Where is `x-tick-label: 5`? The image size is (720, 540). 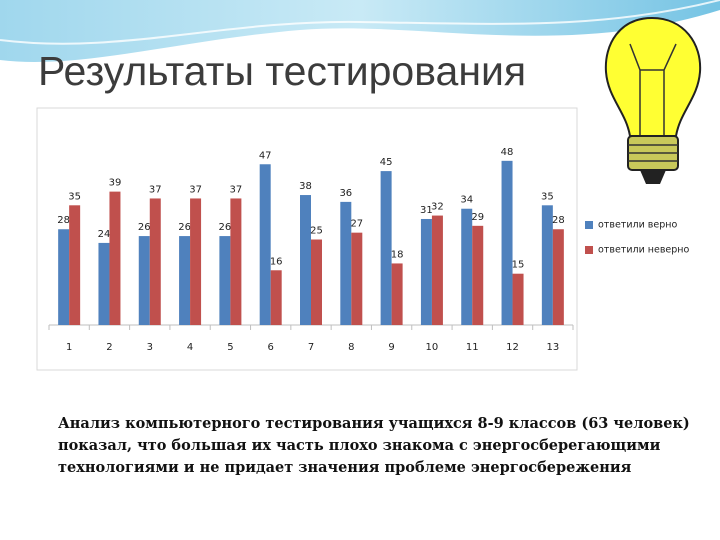
x-tick-label: 5 is located at coordinates (230, 347).